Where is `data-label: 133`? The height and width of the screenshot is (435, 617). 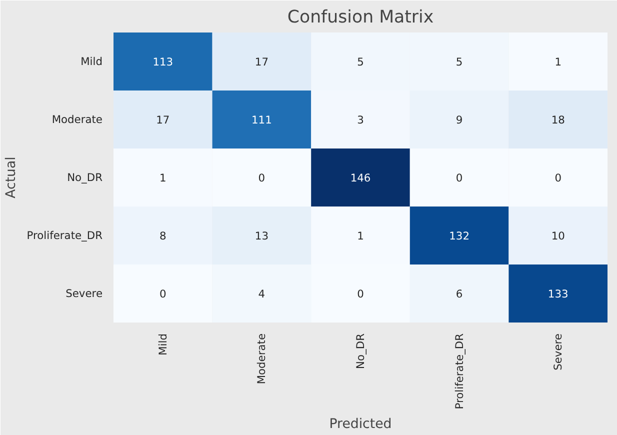 data-label: 133 is located at coordinates (558, 294).